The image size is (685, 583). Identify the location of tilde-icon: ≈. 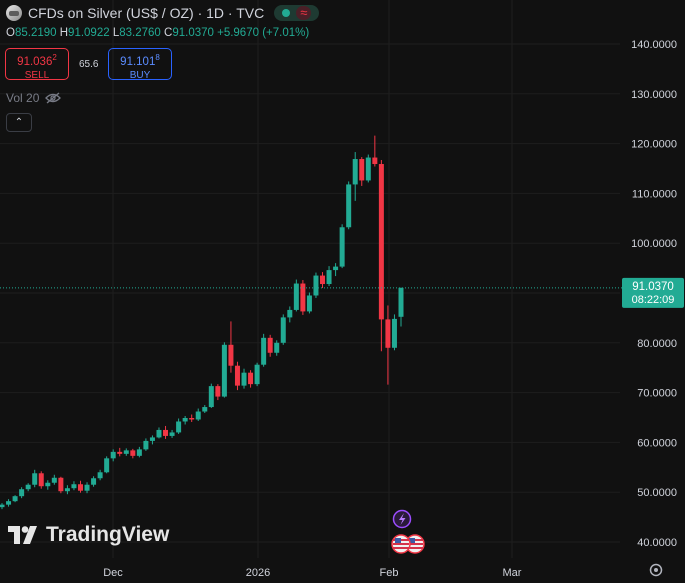
(304, 13).